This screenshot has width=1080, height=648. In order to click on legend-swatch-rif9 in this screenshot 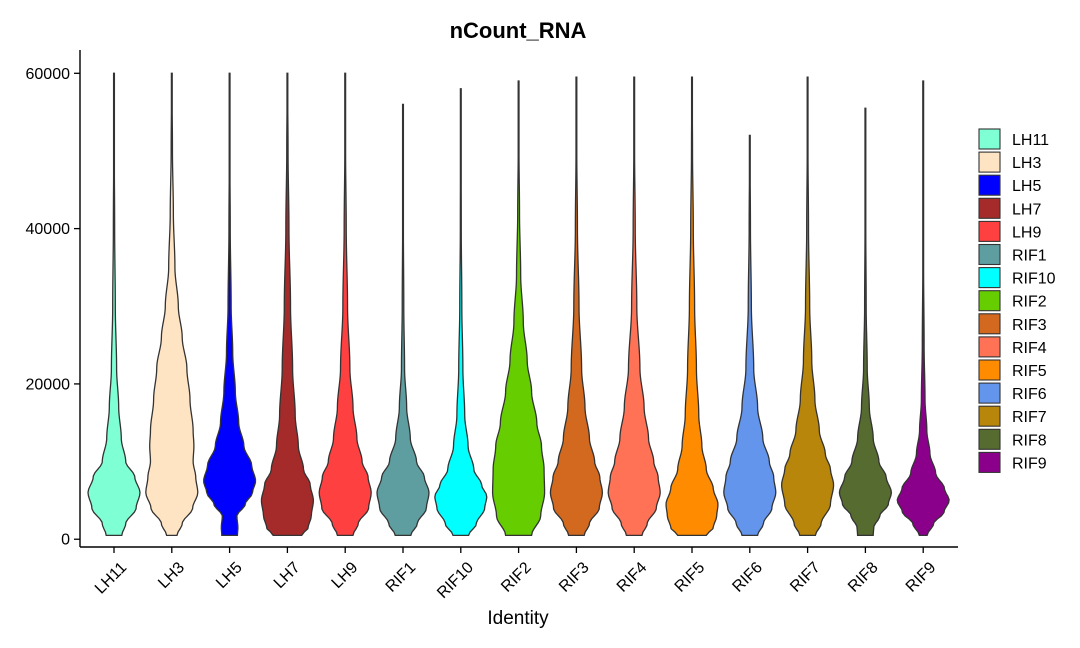, I will do `click(989, 462)`.